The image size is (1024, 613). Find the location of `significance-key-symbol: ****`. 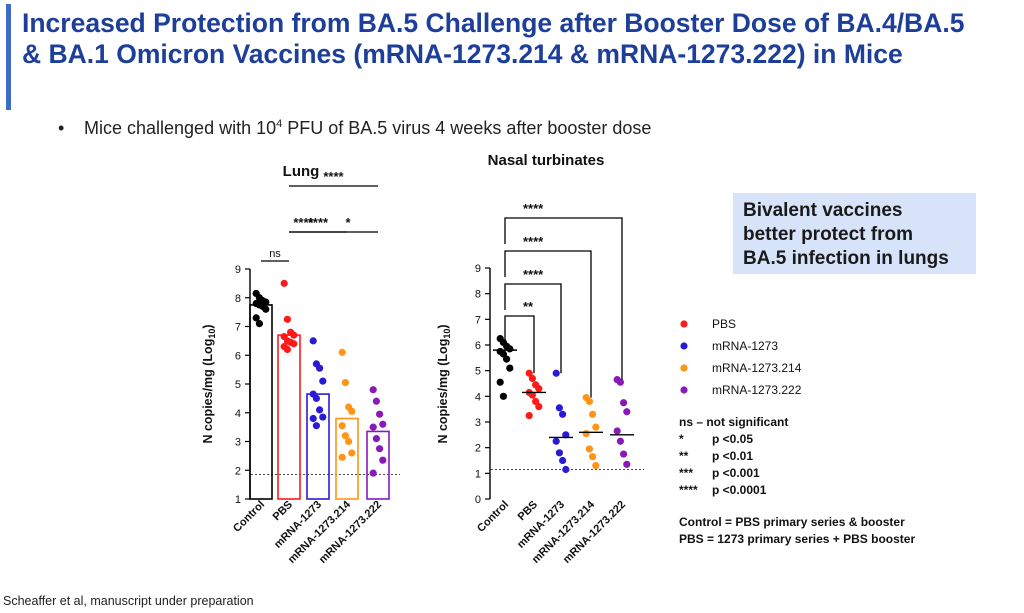

significance-key-symbol: **** is located at coordinates (688, 490).